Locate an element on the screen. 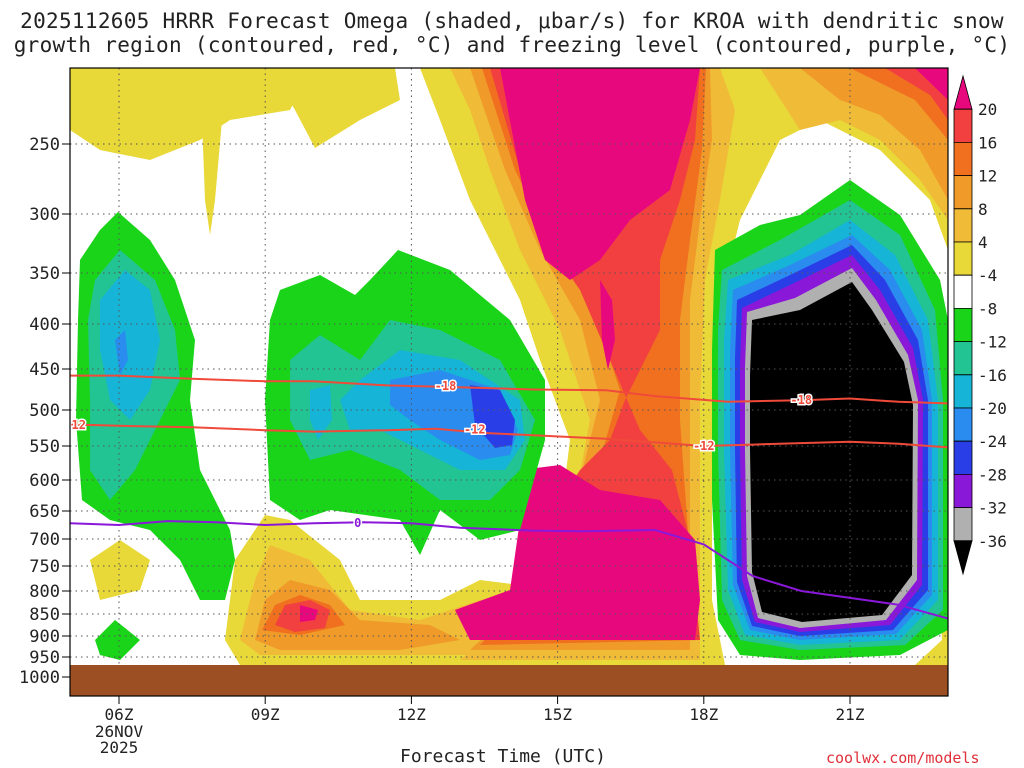 This screenshot has height=768, width=1024. colorbar-label: 4 is located at coordinates (983, 242).